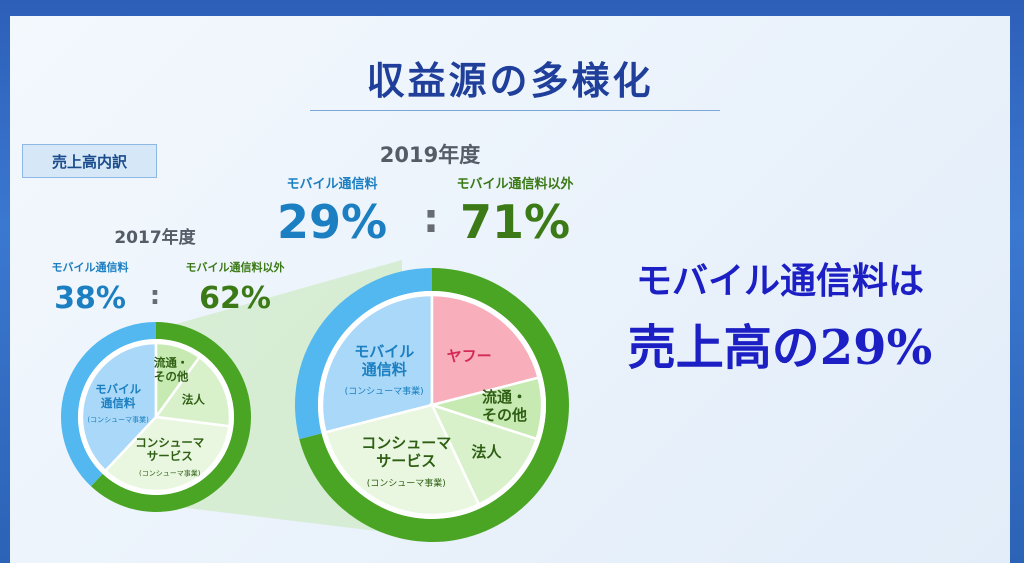  I want to click on ratio-value-mobile-1: 38%, so click(90, 298).